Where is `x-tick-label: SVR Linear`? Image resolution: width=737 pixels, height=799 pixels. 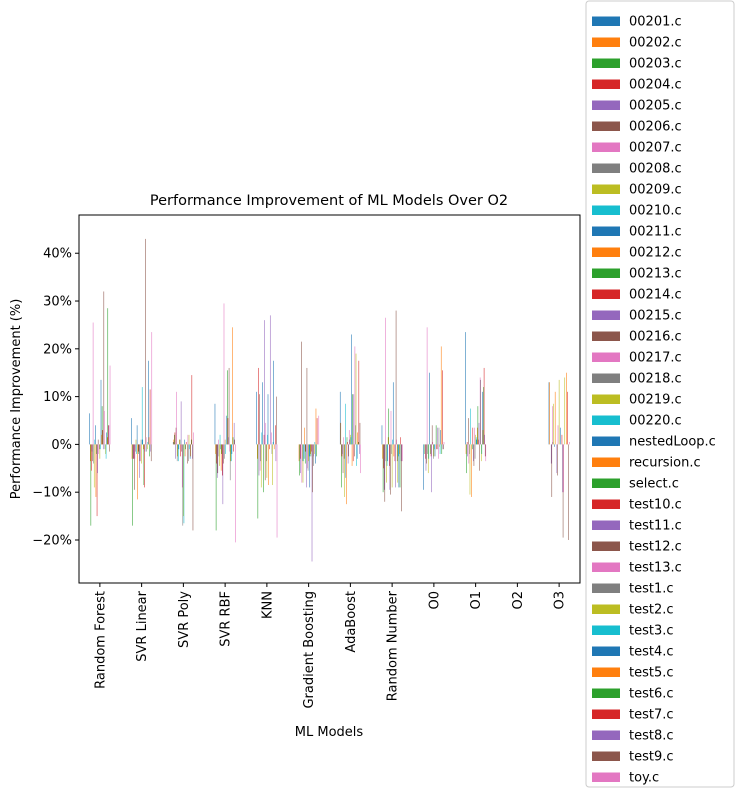 x-tick-label: SVR Linear is located at coordinates (142, 625).